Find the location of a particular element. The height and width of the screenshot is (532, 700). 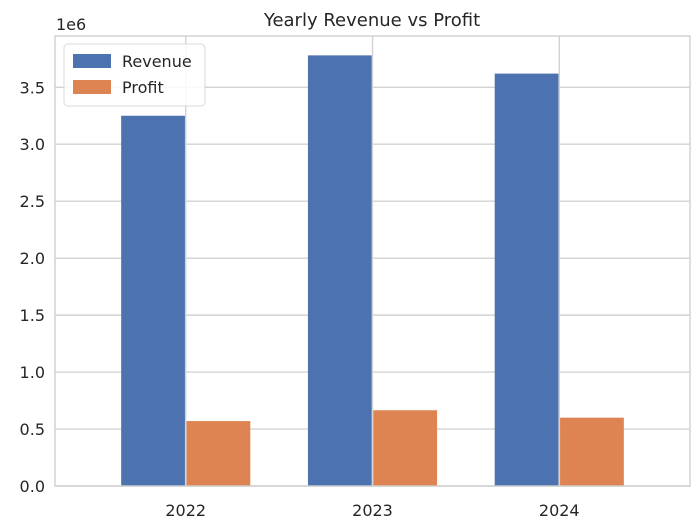

legend-swatch-profit is located at coordinates (92, 87).